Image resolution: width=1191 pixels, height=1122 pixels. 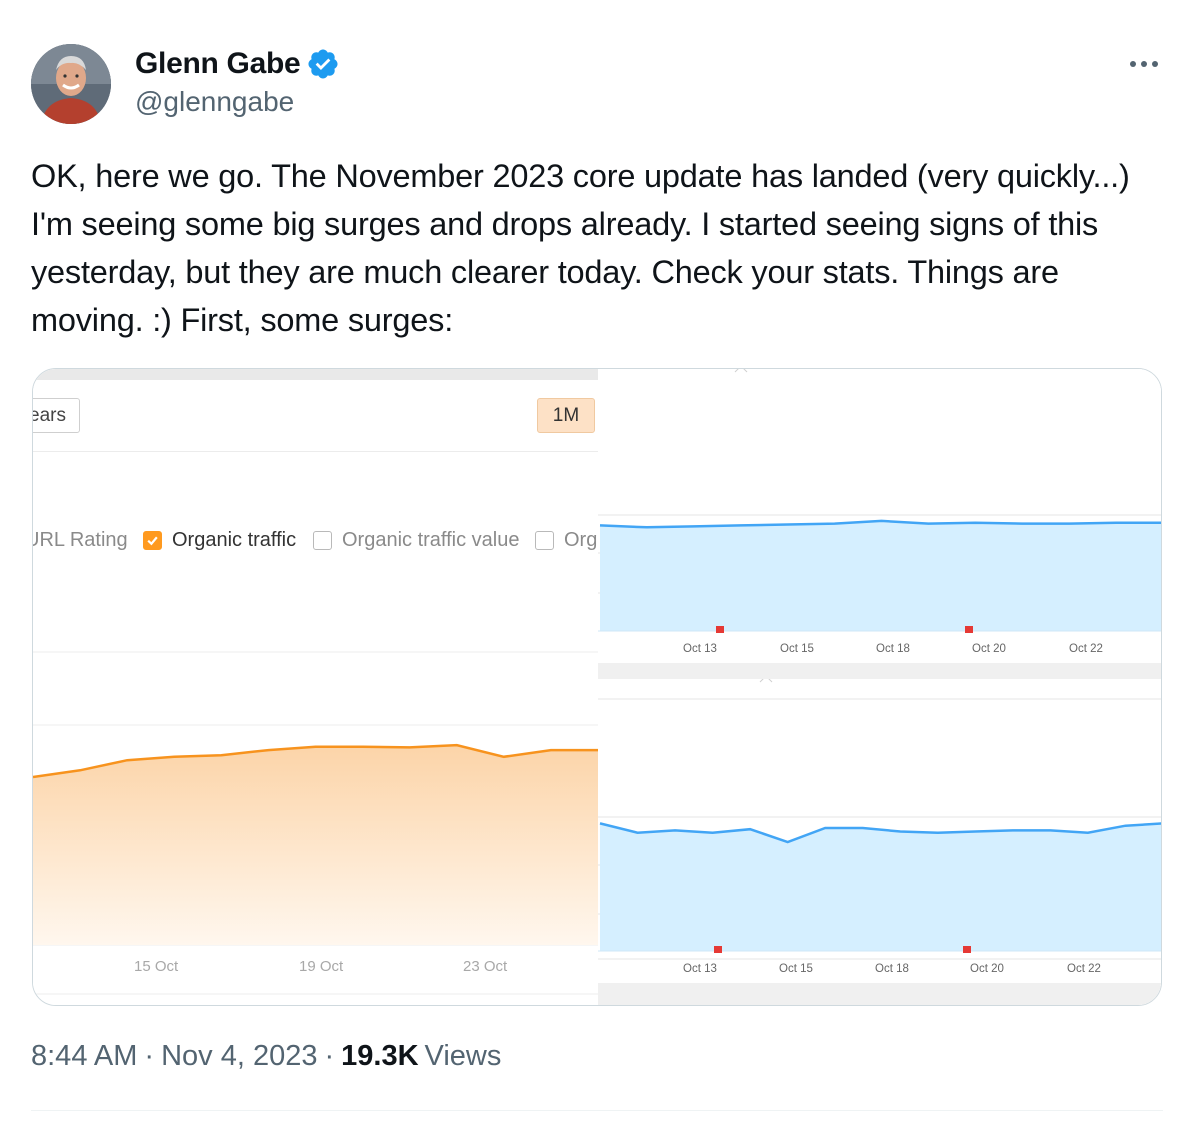 I want to click on name-row: Glenn Gabe, so click(x=237, y=64).